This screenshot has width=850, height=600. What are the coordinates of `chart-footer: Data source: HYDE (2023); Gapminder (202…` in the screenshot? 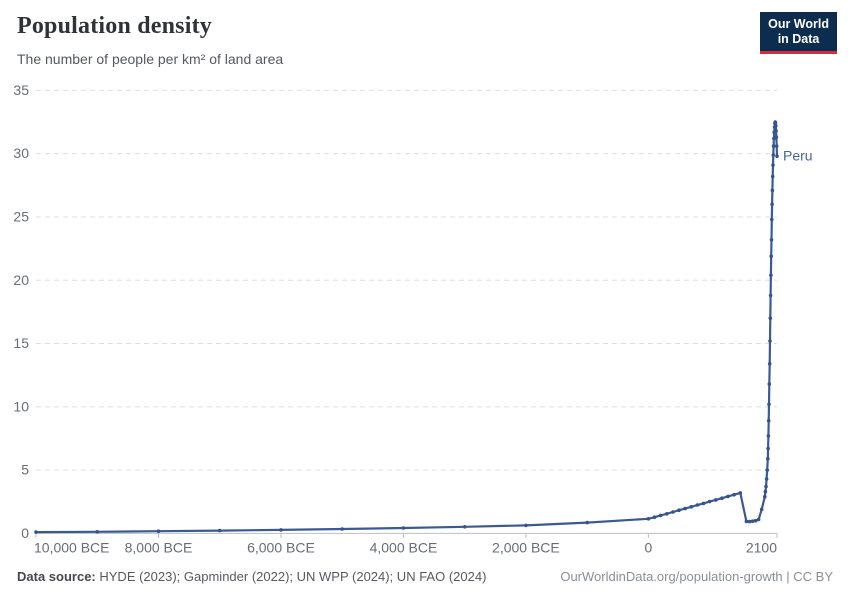 It's located at (425, 576).